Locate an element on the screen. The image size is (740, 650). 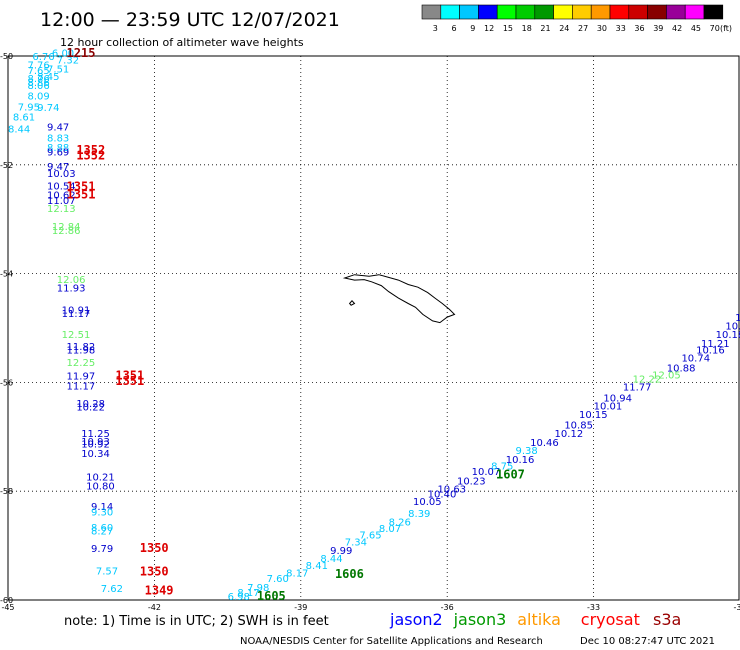
legend-swatch-label: 36 is located at coordinates (639, 28).